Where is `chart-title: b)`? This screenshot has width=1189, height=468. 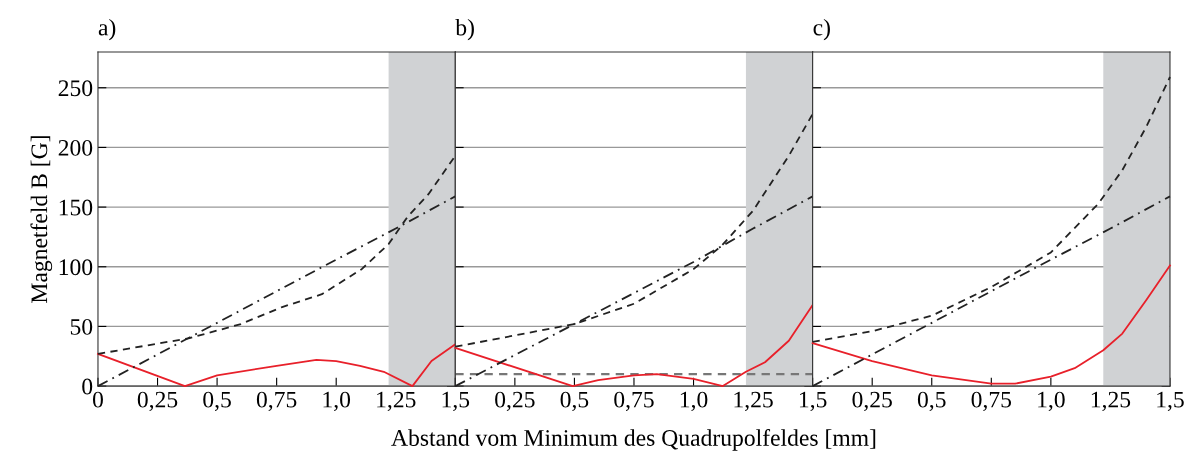 chart-title: b) is located at coordinates (464, 29).